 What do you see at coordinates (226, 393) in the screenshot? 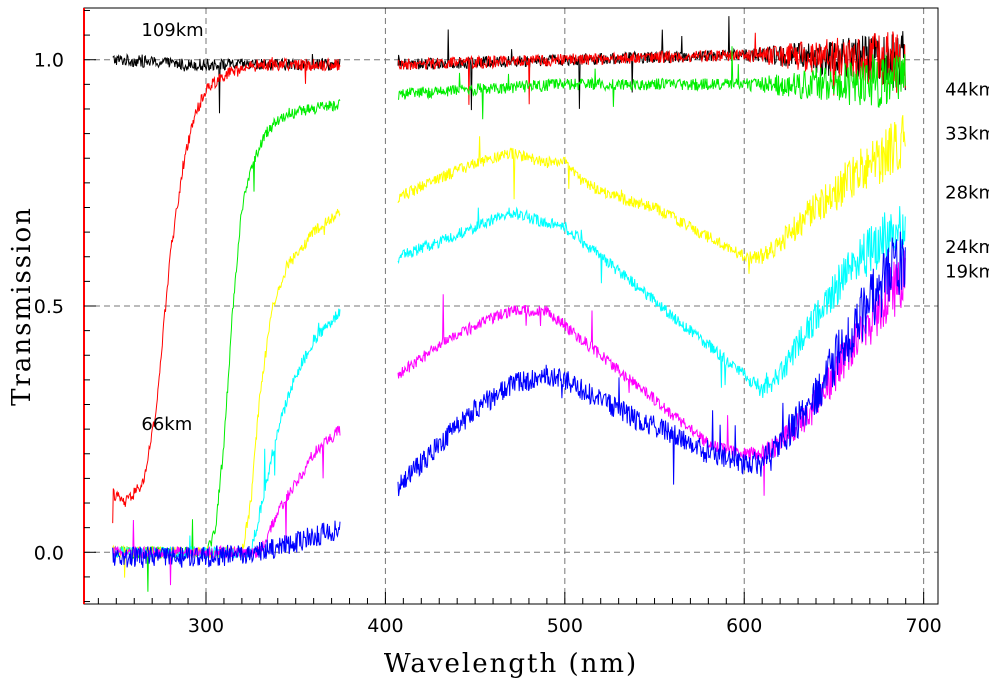
I see `series-line-33km-part1` at bounding box center [226, 393].